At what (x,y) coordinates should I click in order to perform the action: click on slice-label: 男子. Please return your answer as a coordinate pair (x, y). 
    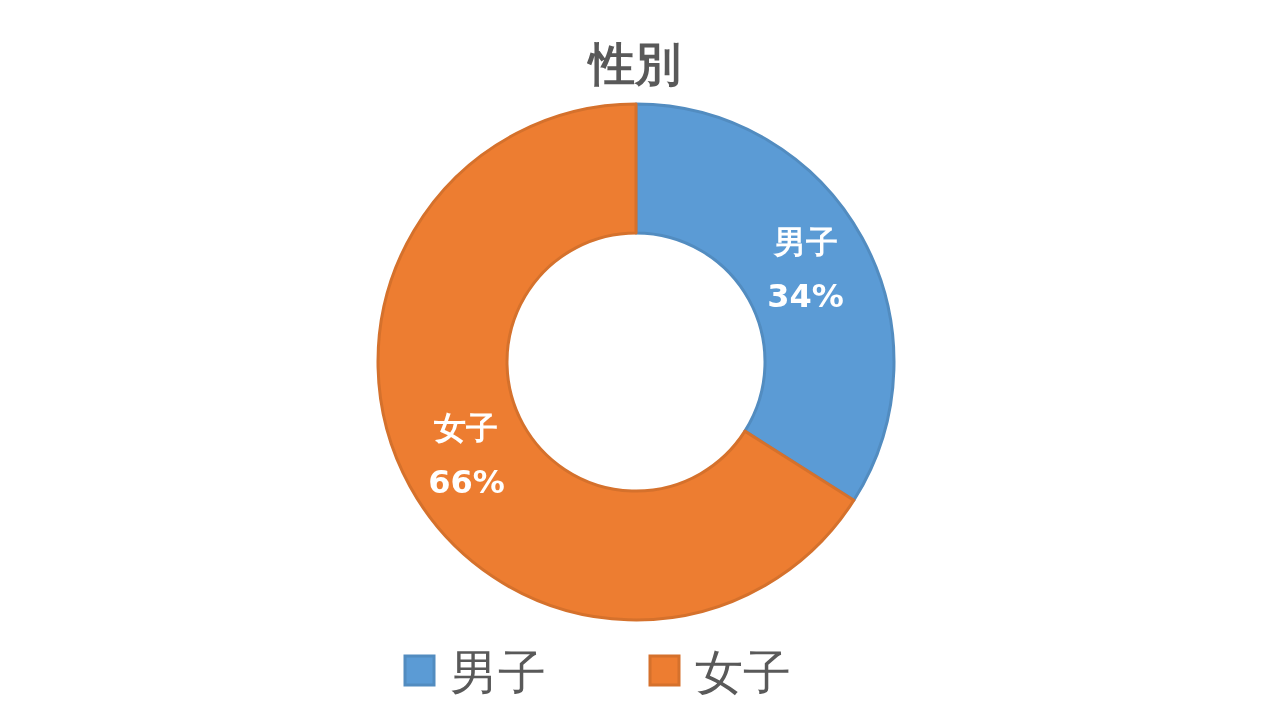
    Looking at the image, I should click on (805, 241).